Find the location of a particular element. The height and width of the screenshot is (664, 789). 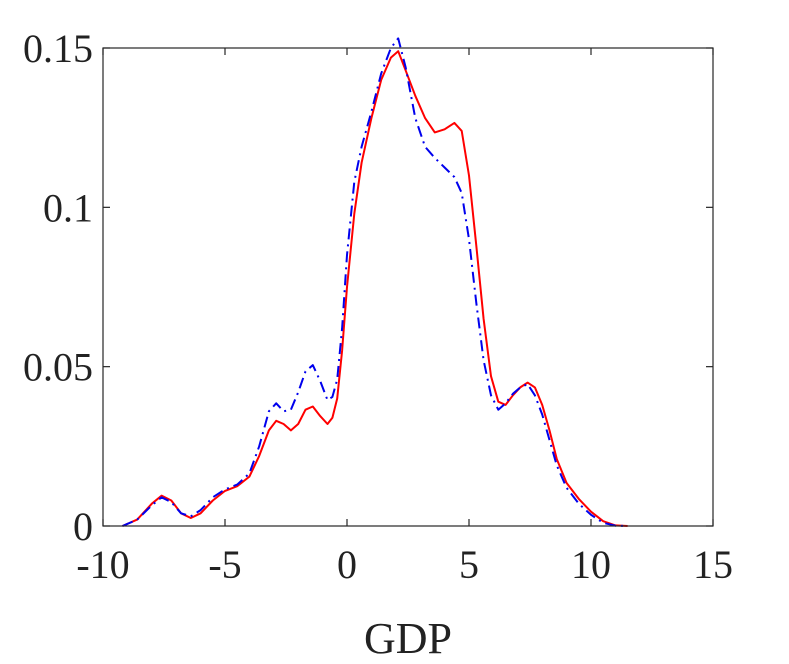

x-axis-title: GDP is located at coordinates (408, 638).